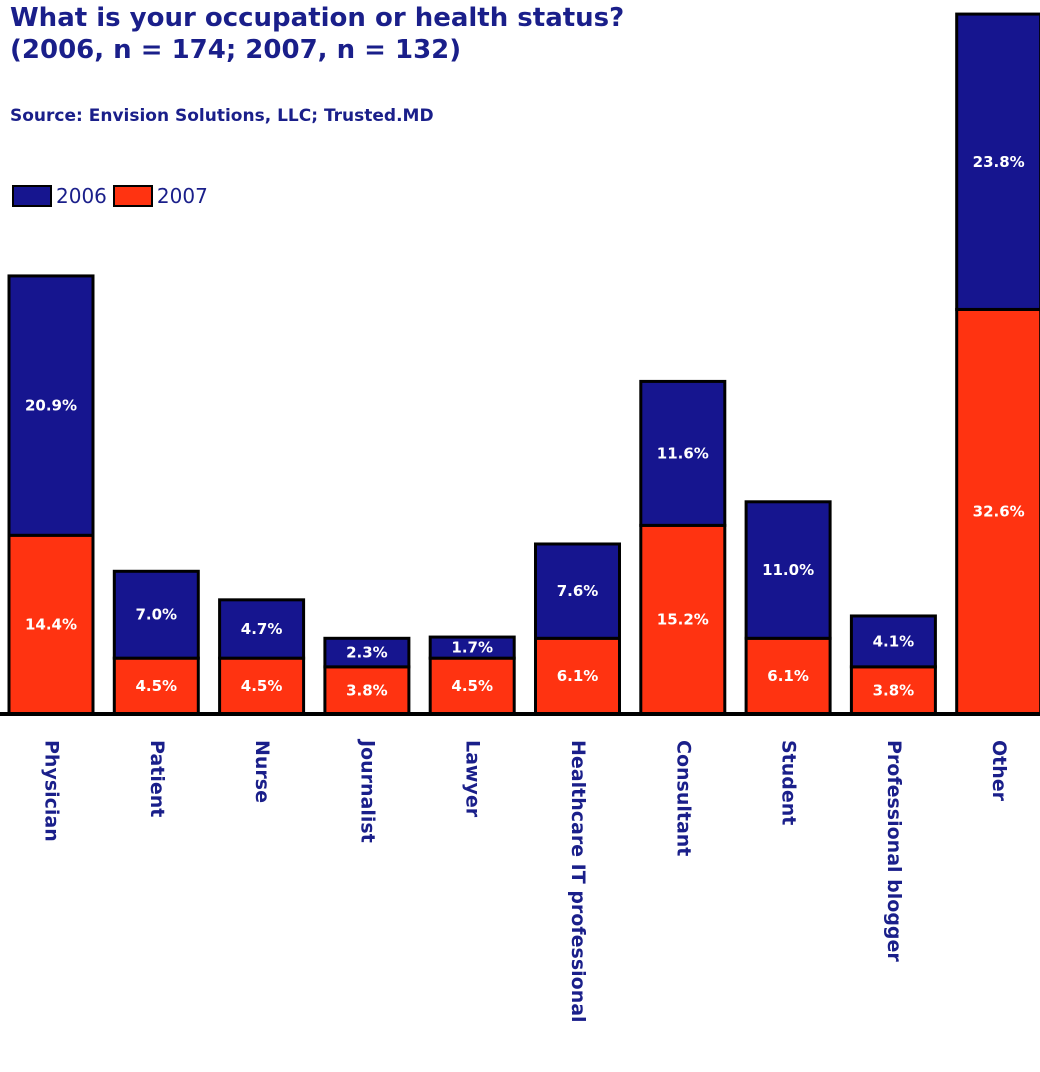 The height and width of the screenshot is (1072, 1040). I want to click on legend-item-2007: 2007, so click(160, 196).